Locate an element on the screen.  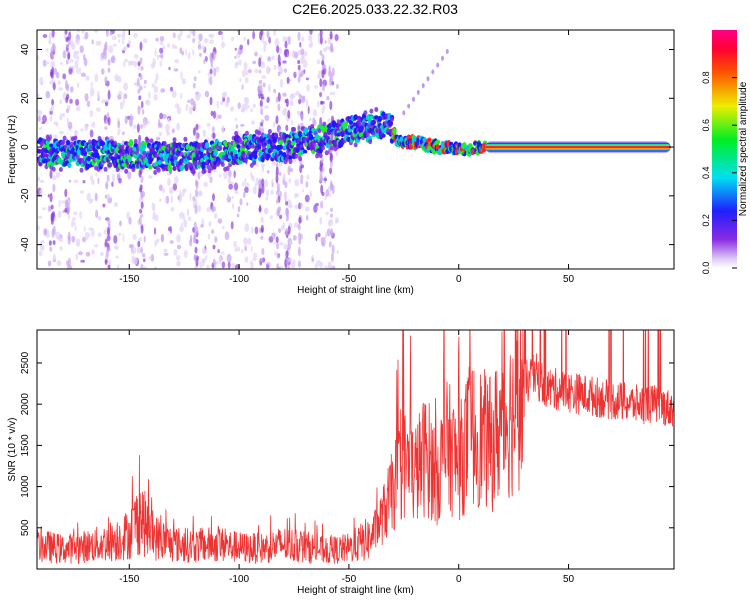
spectrogram-y-tick-label: 0 is located at coordinates (25, 147).